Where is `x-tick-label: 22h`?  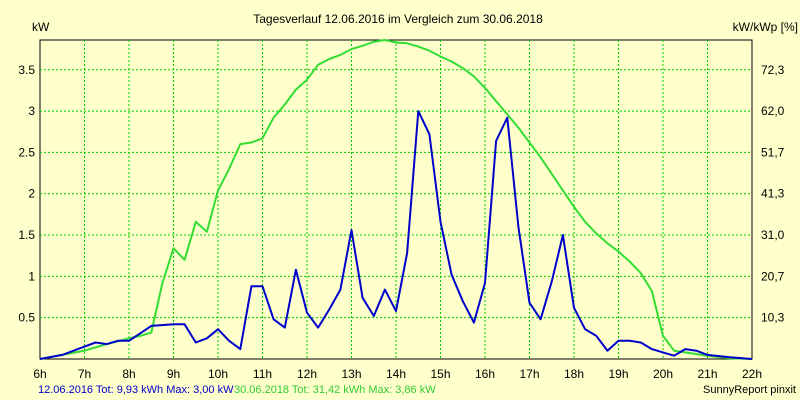
x-tick-label: 22h is located at coordinates (752, 374).